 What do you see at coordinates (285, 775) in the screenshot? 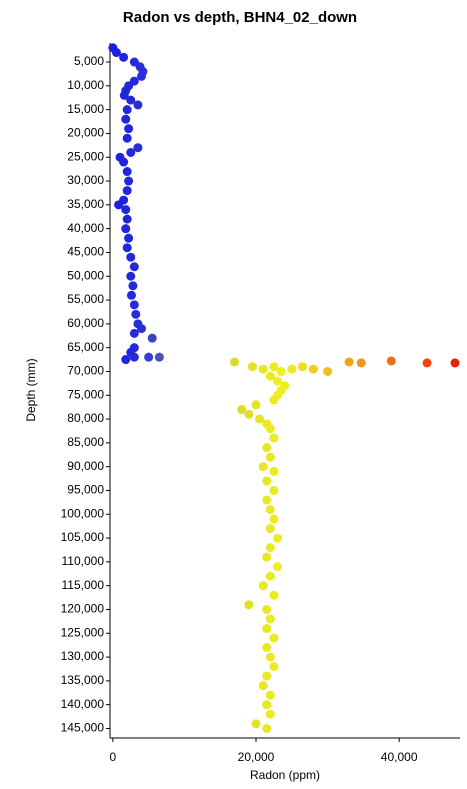
I see `x-axis-label: Radon (ppm)` at bounding box center [285, 775].